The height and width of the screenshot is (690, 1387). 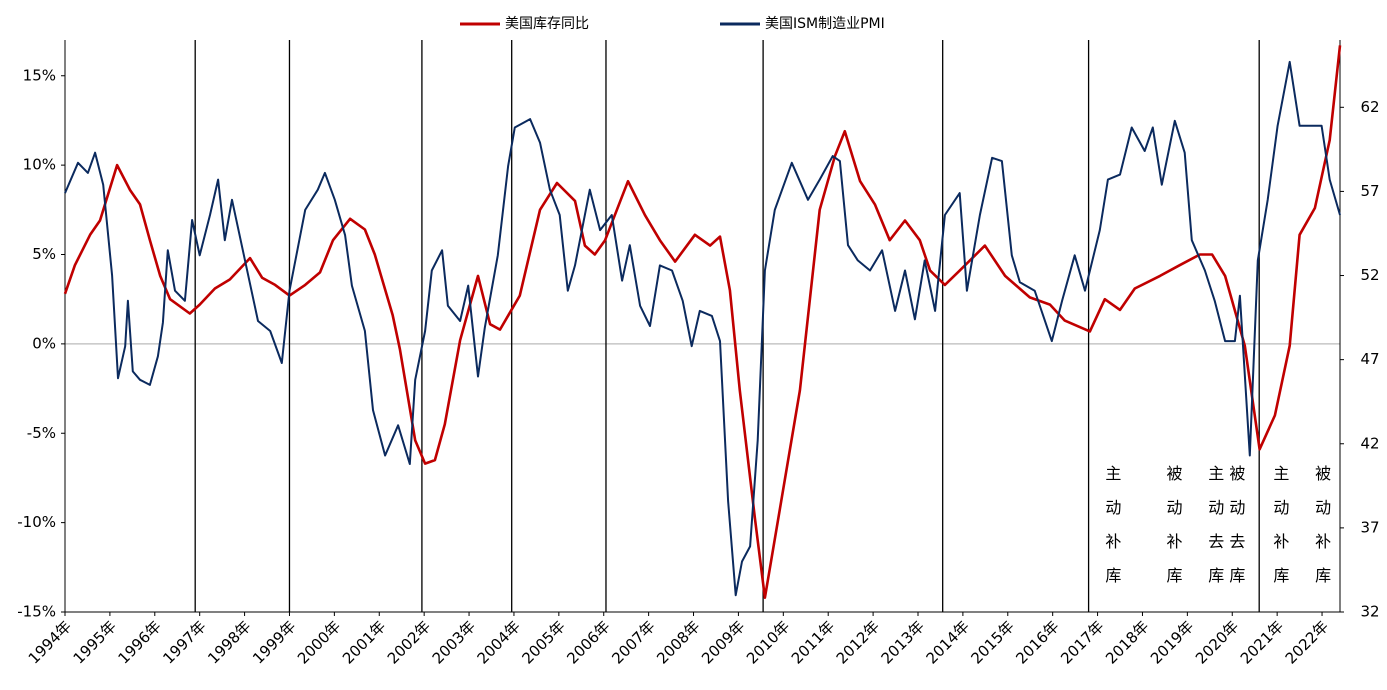 I want to click on x-tick-label: 2012年, so click(x=858, y=642).